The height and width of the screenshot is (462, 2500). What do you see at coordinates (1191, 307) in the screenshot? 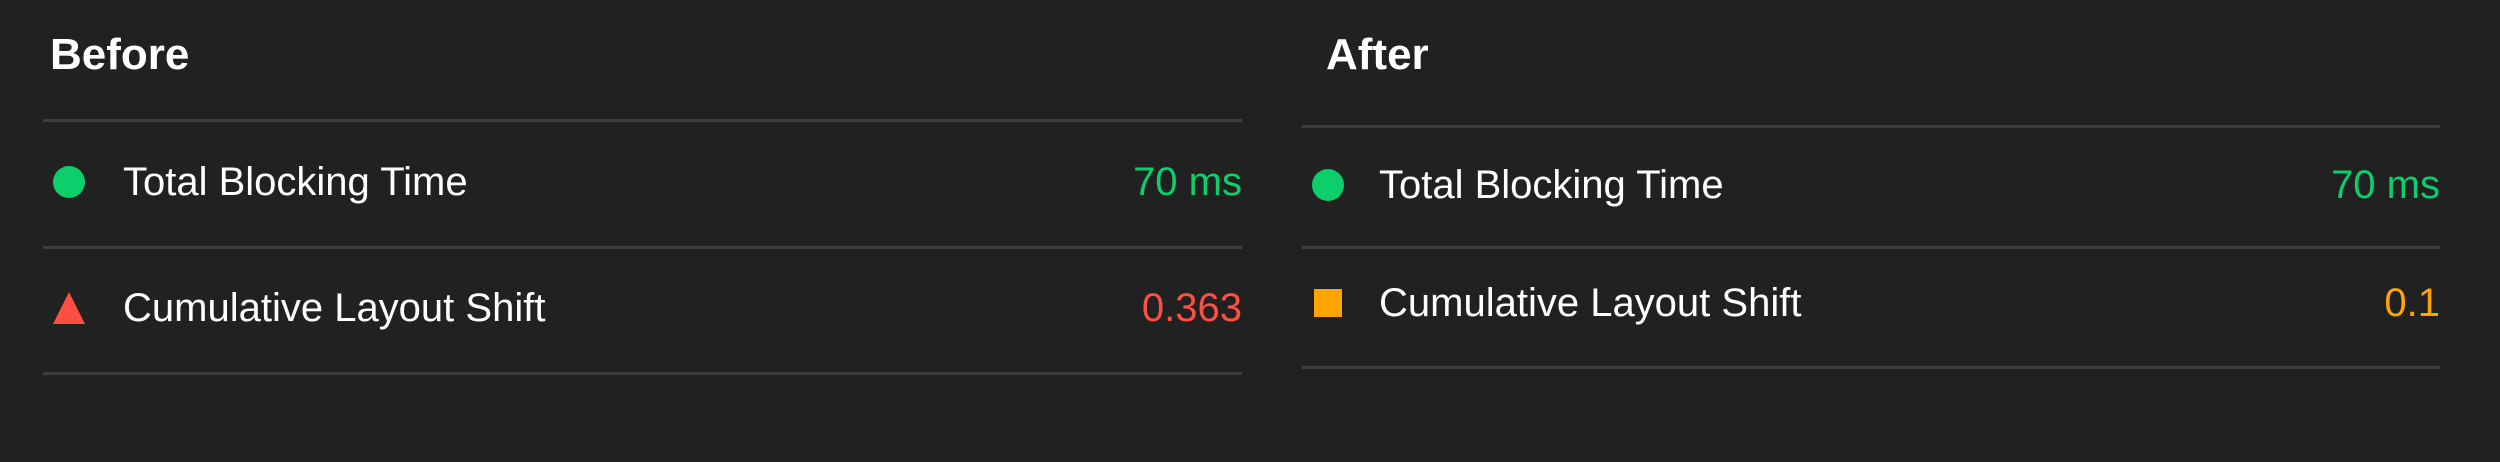
I see `metric-value: 0.363` at bounding box center [1191, 307].